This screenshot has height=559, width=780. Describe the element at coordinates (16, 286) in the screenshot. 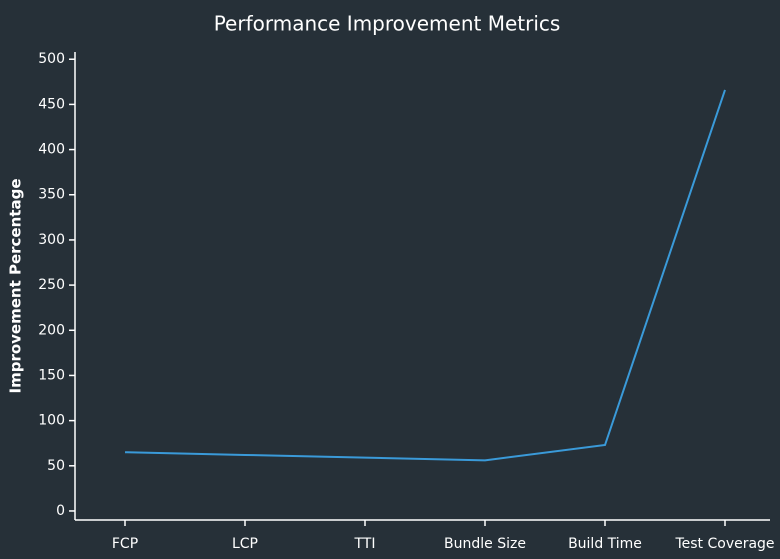

I see `y-axis-label: Improvement Percentage` at that location.